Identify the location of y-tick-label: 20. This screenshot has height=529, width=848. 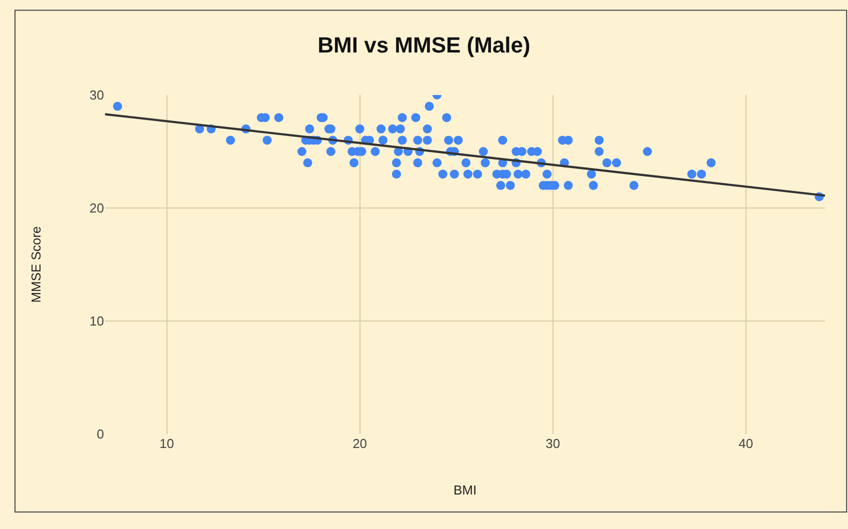
(97, 208).